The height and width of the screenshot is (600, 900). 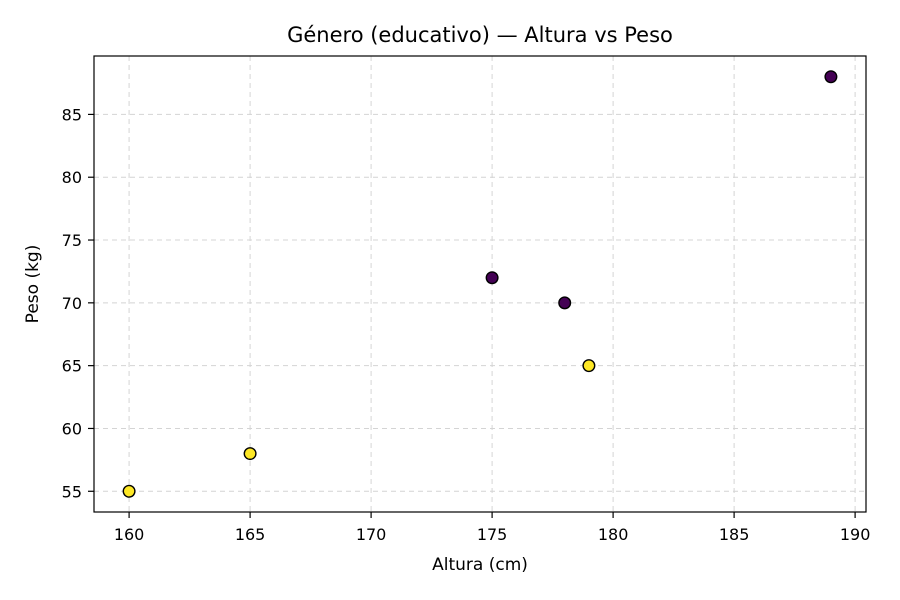 What do you see at coordinates (734, 534) in the screenshot?
I see `x-tick-label: 185` at bounding box center [734, 534].